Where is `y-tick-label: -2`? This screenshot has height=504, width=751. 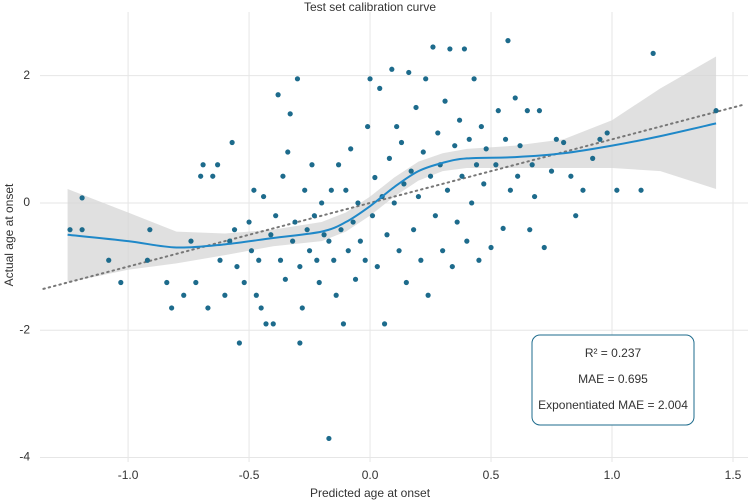 y-tick-label: -2 is located at coordinates (24, 329).